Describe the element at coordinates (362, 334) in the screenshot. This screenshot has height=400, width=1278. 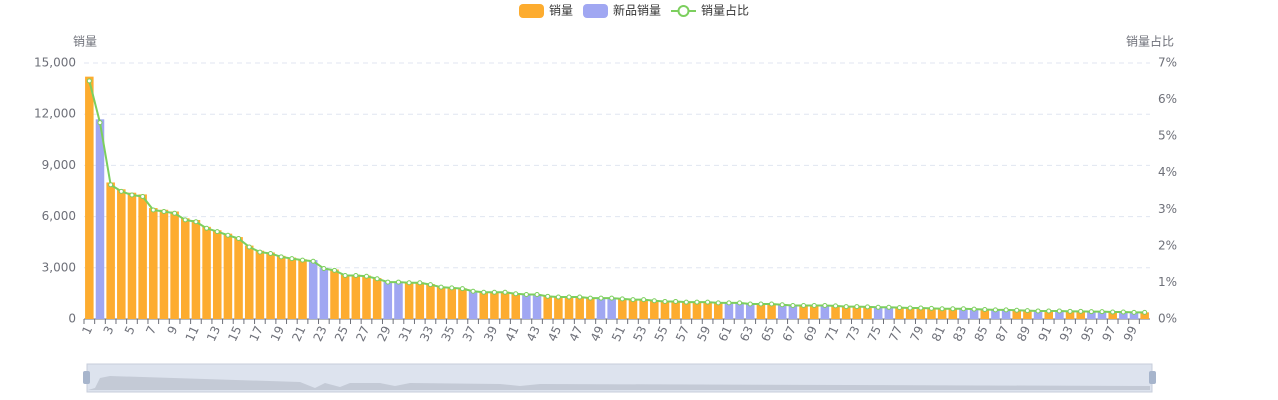
I see `x-tick-label: 27` at that location.